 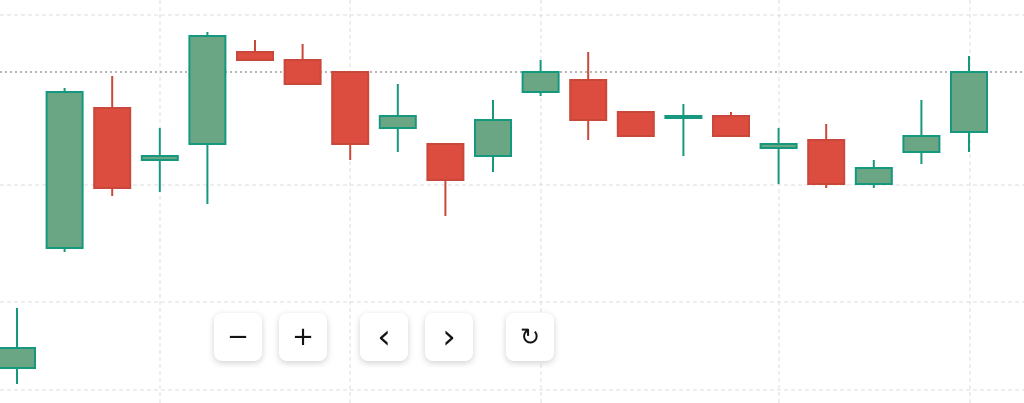 I want to click on pan-left-button: ‹, so click(x=384, y=337).